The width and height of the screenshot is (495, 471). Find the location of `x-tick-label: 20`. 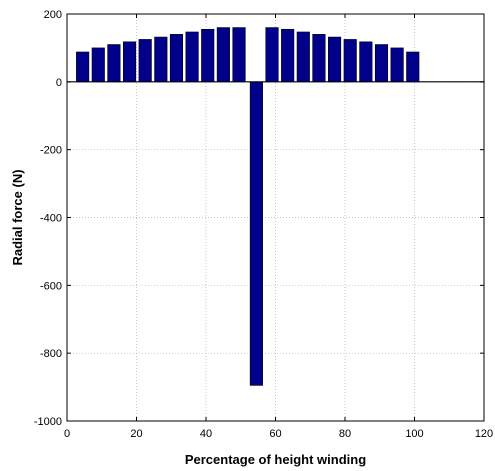

x-tick-label: 20 is located at coordinates (136, 434).